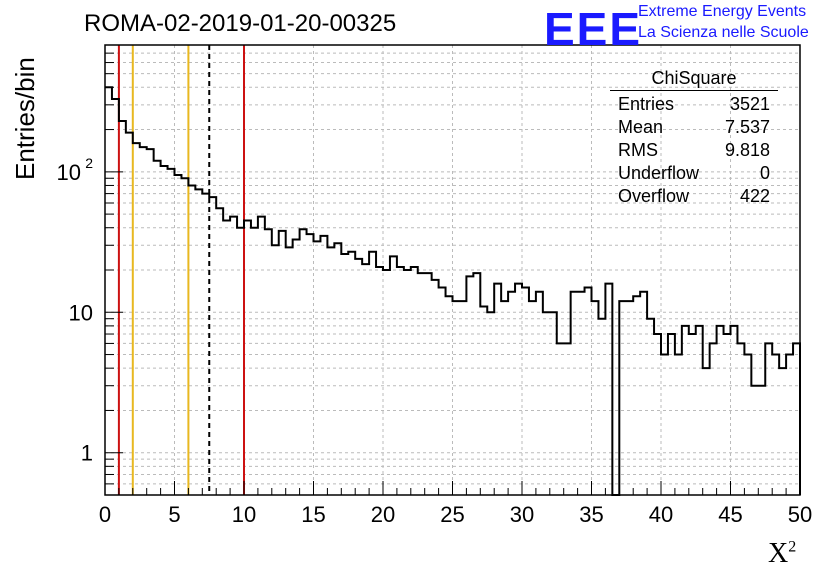 The image size is (836, 572). Describe the element at coordinates (659, 173) in the screenshot. I see `stats-label: Underflow` at that location.